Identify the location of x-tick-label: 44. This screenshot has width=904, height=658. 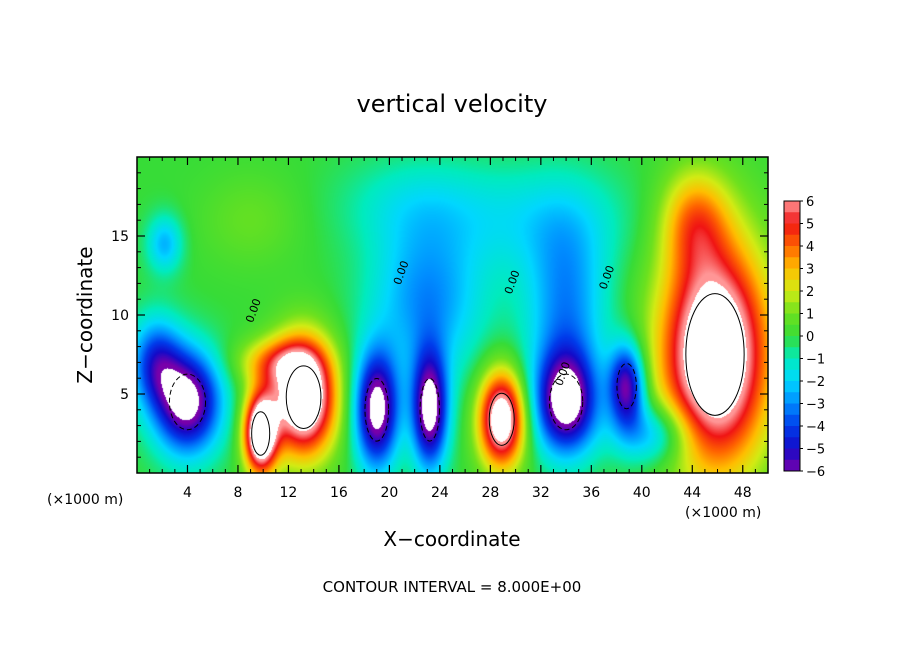
(692, 493).